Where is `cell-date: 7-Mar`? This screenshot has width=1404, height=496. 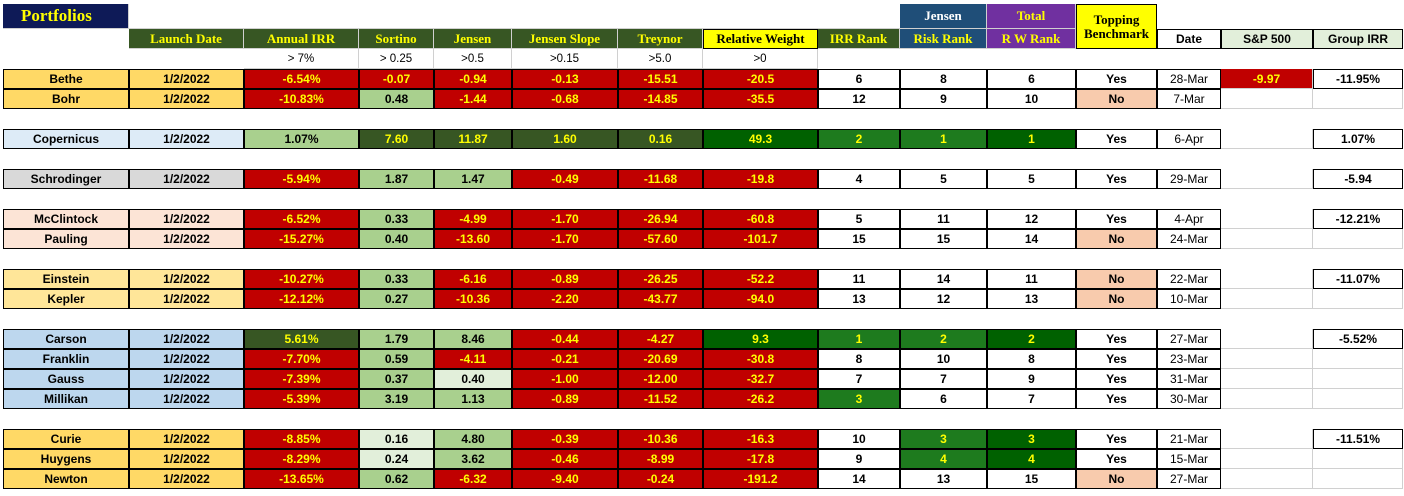
cell-date: 7-Mar is located at coordinates (1189, 99).